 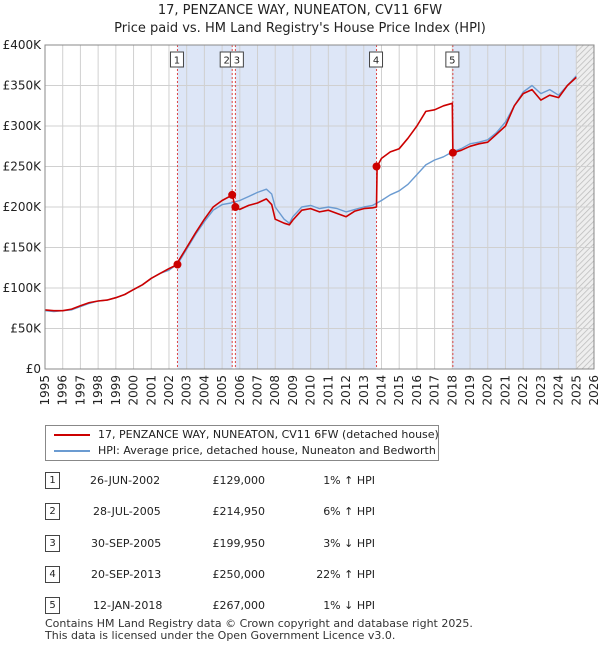 I want to click on table-row: 2 28-JUL-2005 £214,950 6% ↑ HPI, so click(x=255, y=511).